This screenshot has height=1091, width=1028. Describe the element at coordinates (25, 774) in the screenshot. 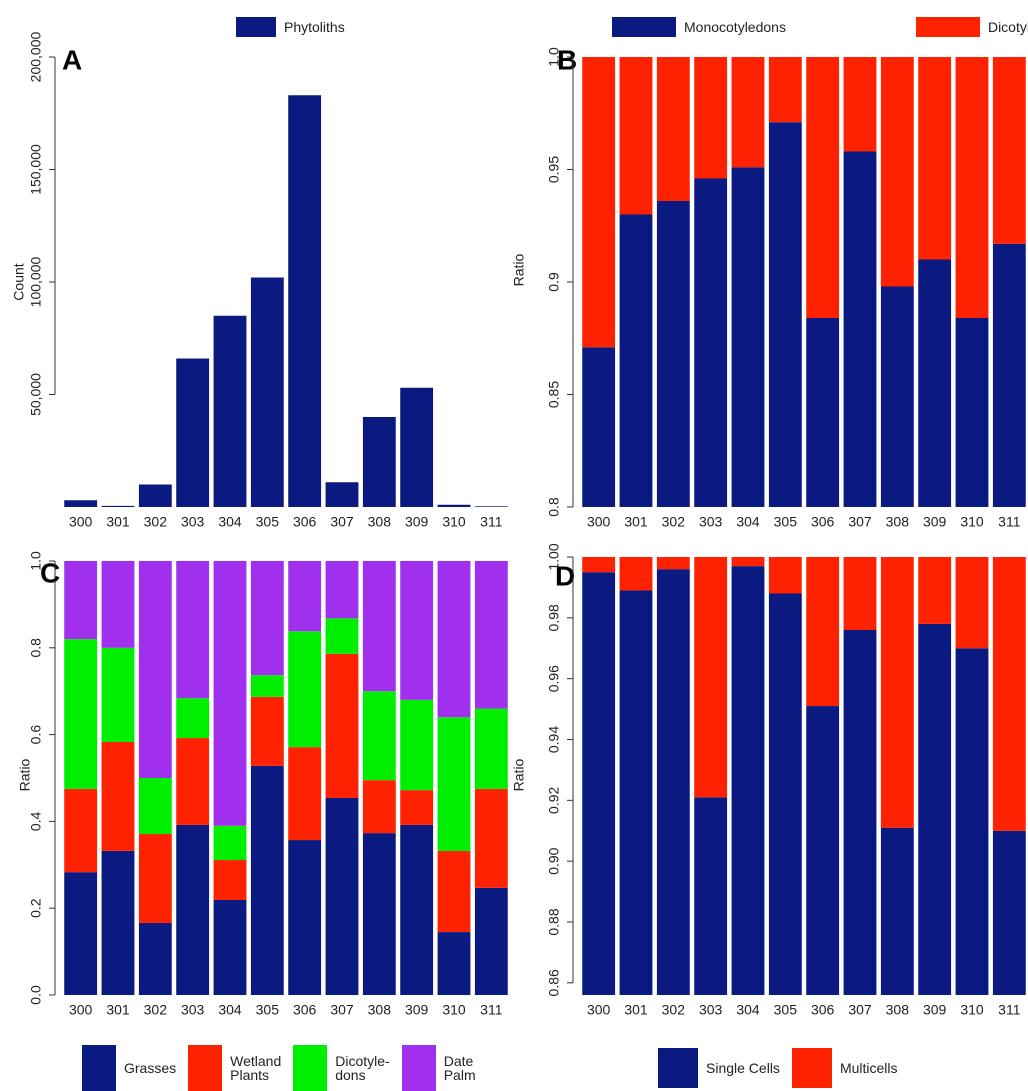

I see `y-axis-label: Ratio` at that location.